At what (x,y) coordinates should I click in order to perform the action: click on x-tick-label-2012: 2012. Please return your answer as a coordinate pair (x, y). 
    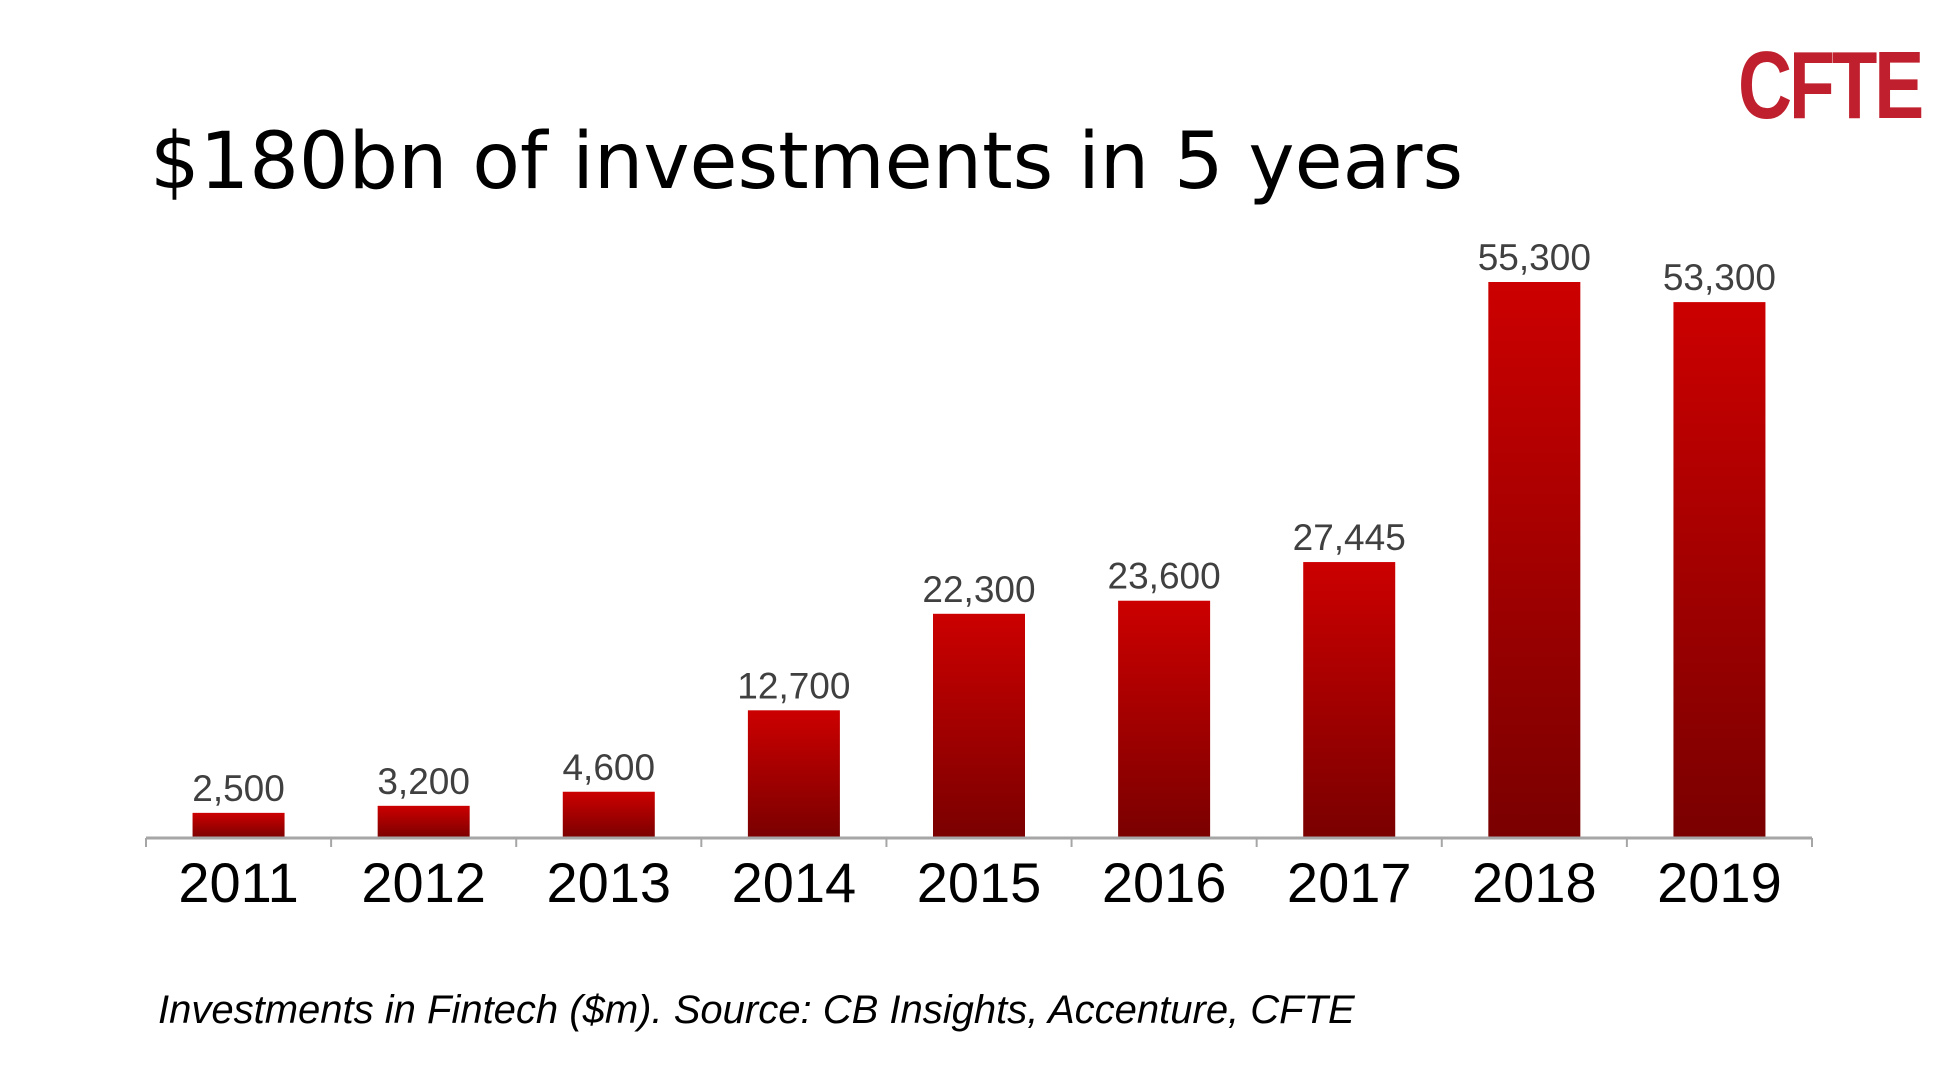
    Looking at the image, I should click on (423, 882).